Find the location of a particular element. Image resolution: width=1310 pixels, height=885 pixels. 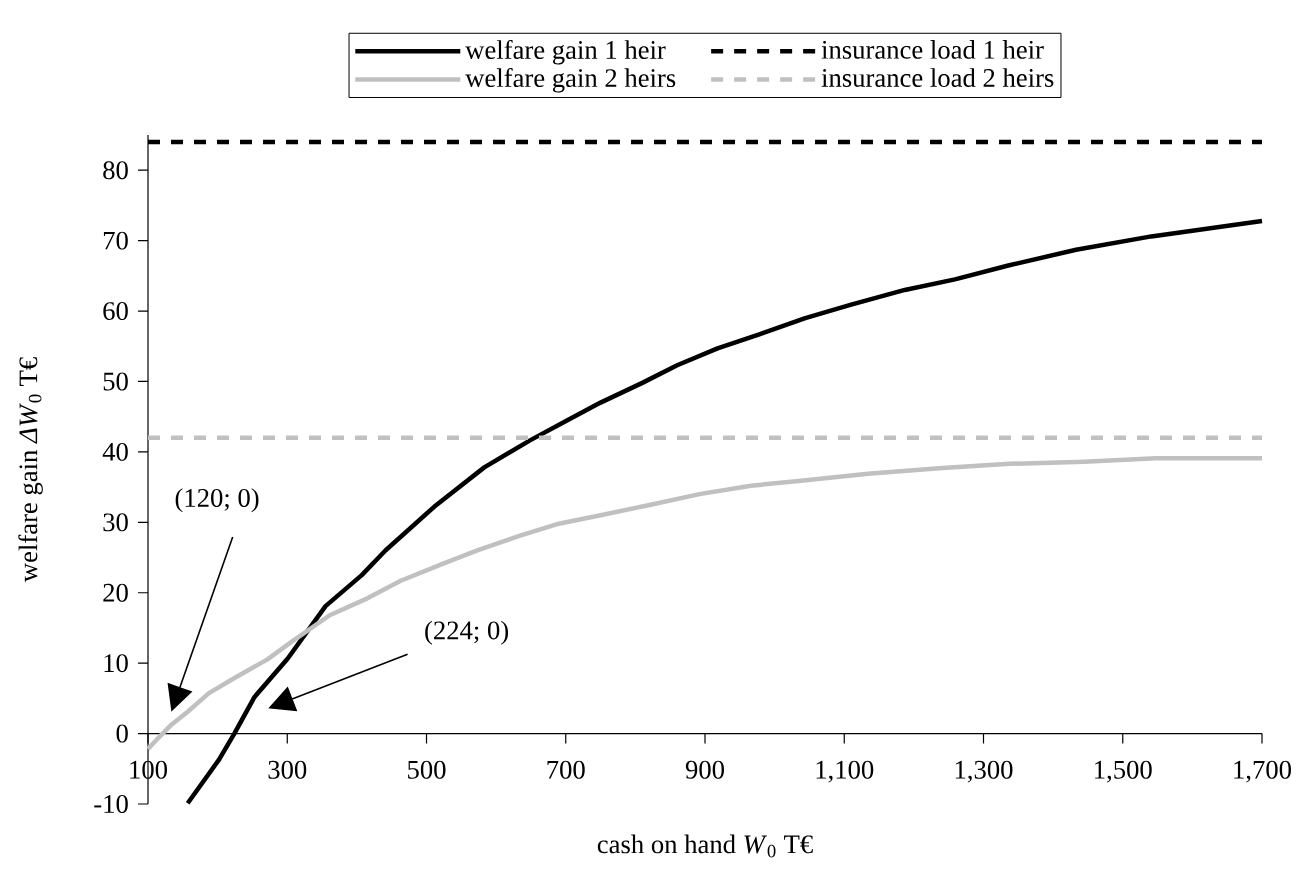

x-tick-label: 1,300 is located at coordinates (984, 771).